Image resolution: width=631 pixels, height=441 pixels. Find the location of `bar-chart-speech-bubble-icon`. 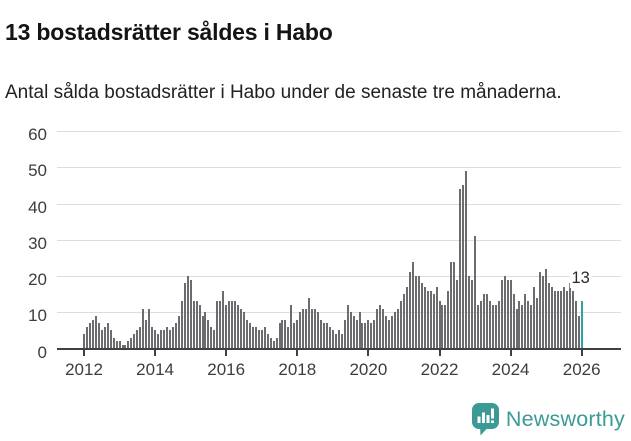

bar-chart-speech-bubble-icon is located at coordinates (485, 419).